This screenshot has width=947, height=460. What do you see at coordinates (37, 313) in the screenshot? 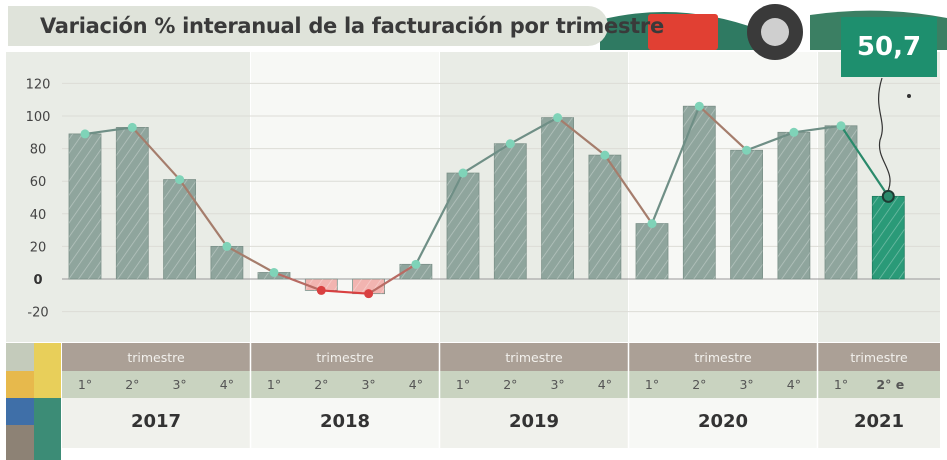
I see `y-tick-label: -20` at bounding box center [37, 313].